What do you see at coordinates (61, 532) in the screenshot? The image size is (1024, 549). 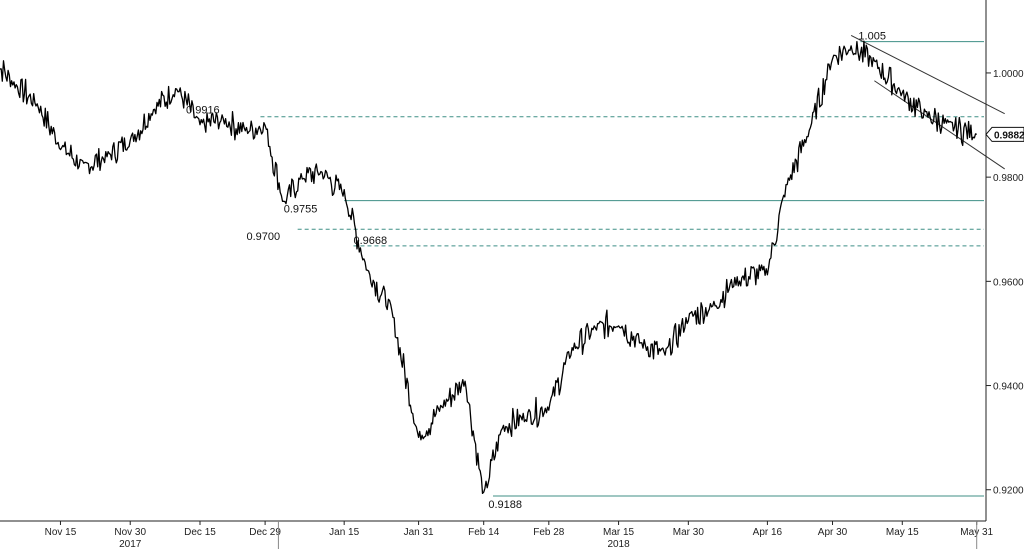 I see `x-tick-label: Nov 15` at bounding box center [61, 532].